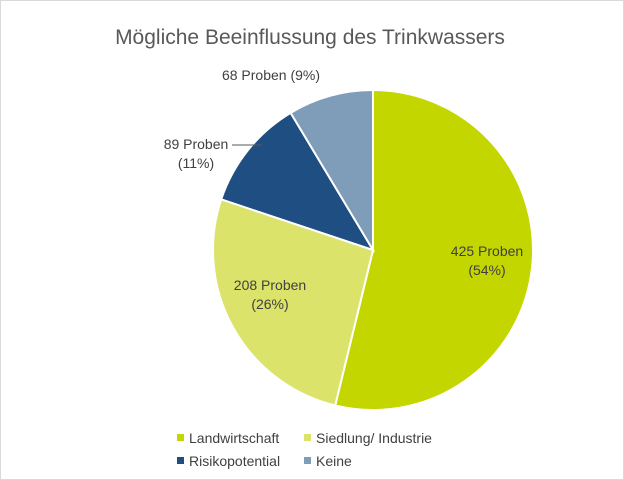 The height and width of the screenshot is (480, 624). Describe the element at coordinates (234, 438) in the screenshot. I see `legend-entry-landwirtschaft: Landwirtschaft` at that location.